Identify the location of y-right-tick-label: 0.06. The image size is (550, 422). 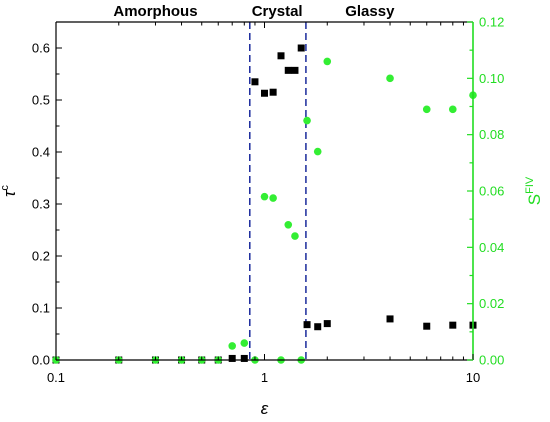
(491, 191).